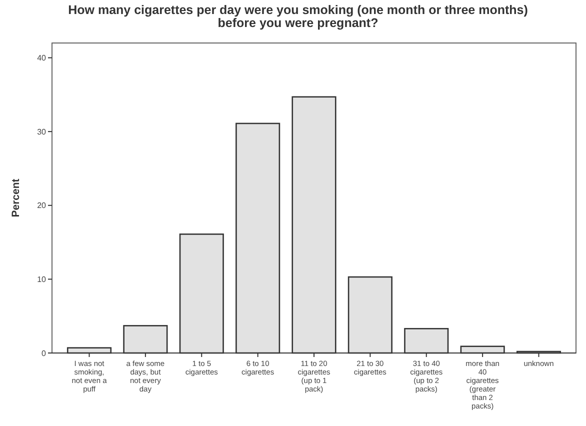 The width and height of the screenshot is (586, 426). What do you see at coordinates (16, 198) in the screenshot?
I see `y-axis-title: Percent` at bounding box center [16, 198].